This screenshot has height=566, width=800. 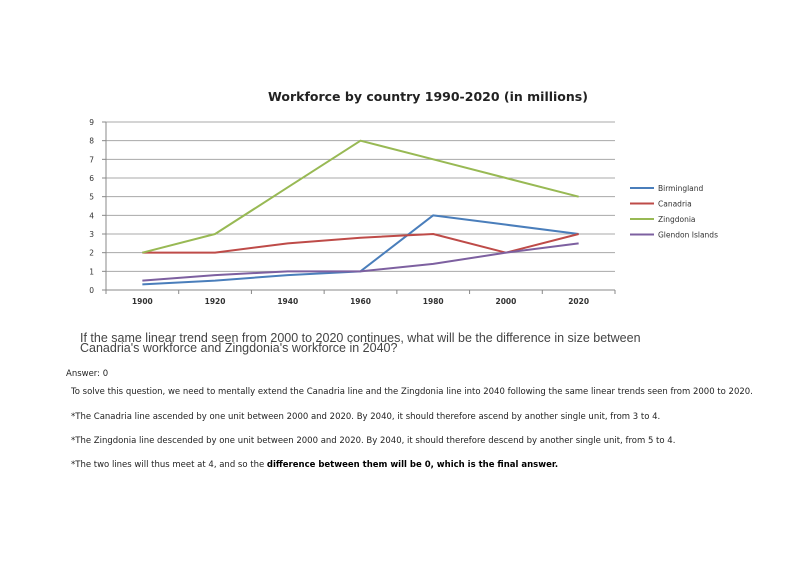 What do you see at coordinates (681, 188) in the screenshot?
I see `legend-label-birmingland: Birmingland` at bounding box center [681, 188].